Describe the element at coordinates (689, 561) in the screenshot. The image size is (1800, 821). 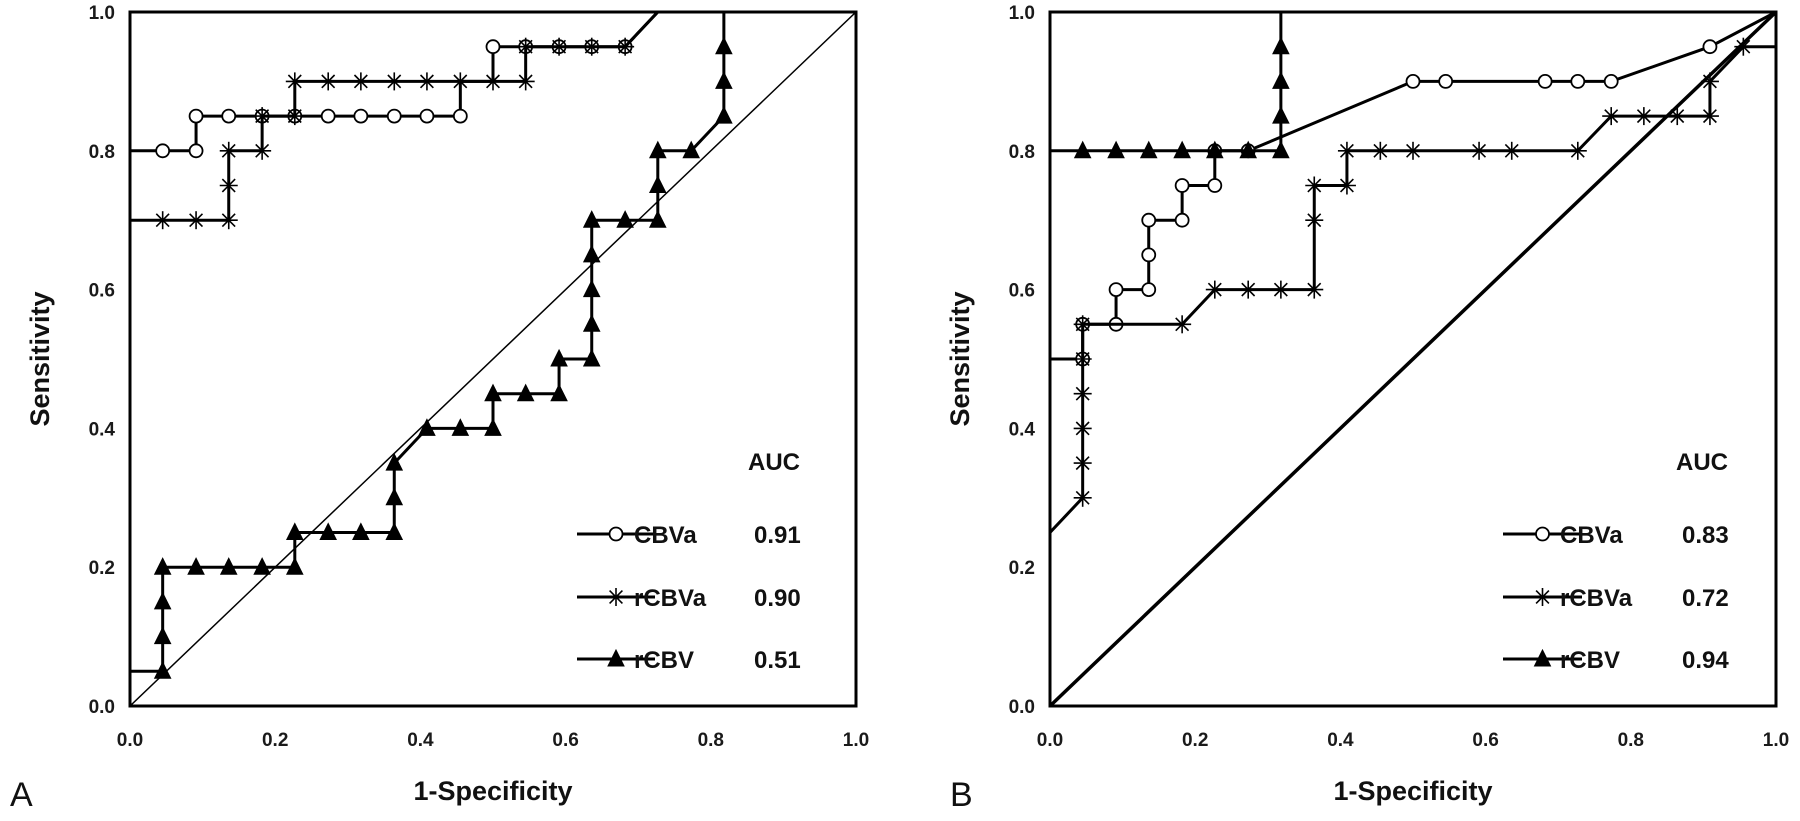
I see `legend: AUC CBVa 0.91 rCBVa 0.90 rCBV 0.51` at that location.